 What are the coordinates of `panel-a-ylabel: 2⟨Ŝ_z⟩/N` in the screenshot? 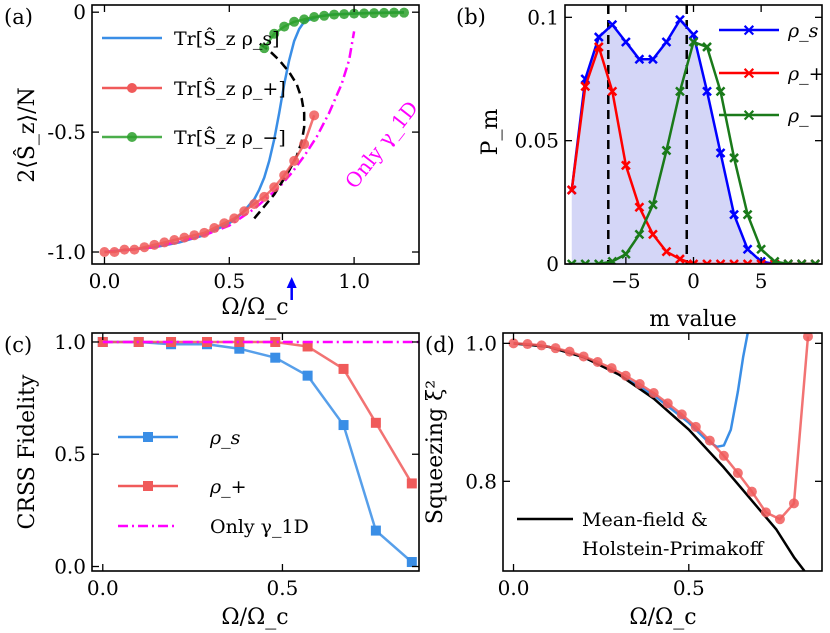 It's located at (26, 135).